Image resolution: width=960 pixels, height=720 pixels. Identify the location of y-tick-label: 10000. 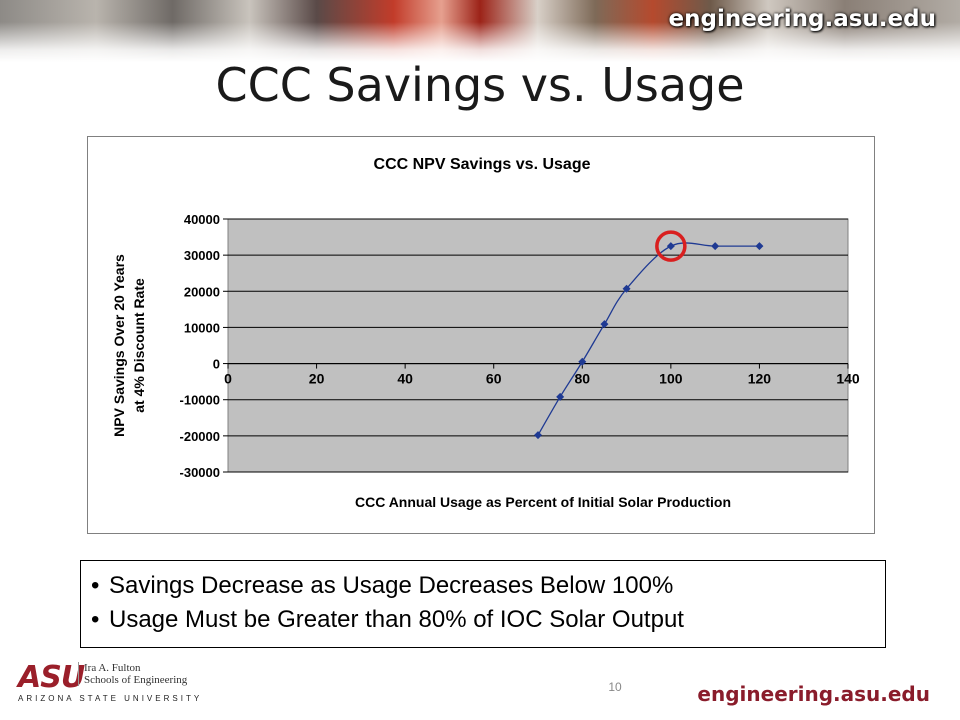
(202, 327).